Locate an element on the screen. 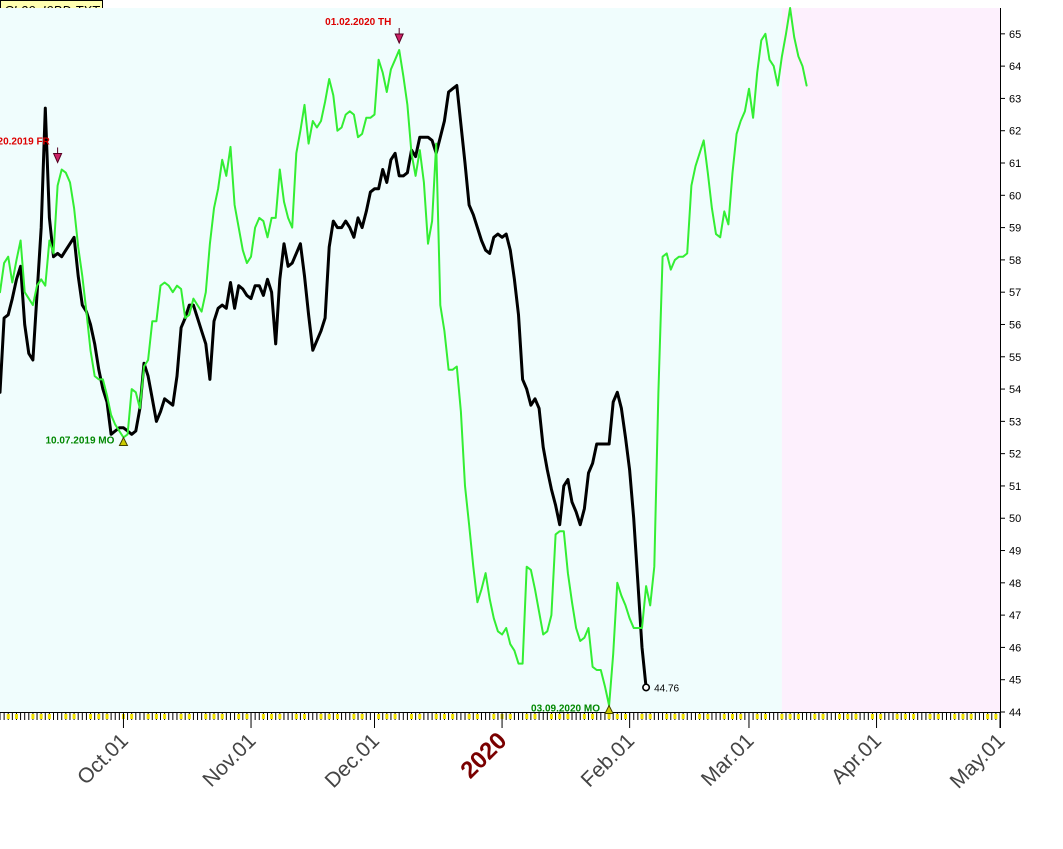 This screenshot has width=1063, height=849. y-tick-label: 46 is located at coordinates (1015, 648).